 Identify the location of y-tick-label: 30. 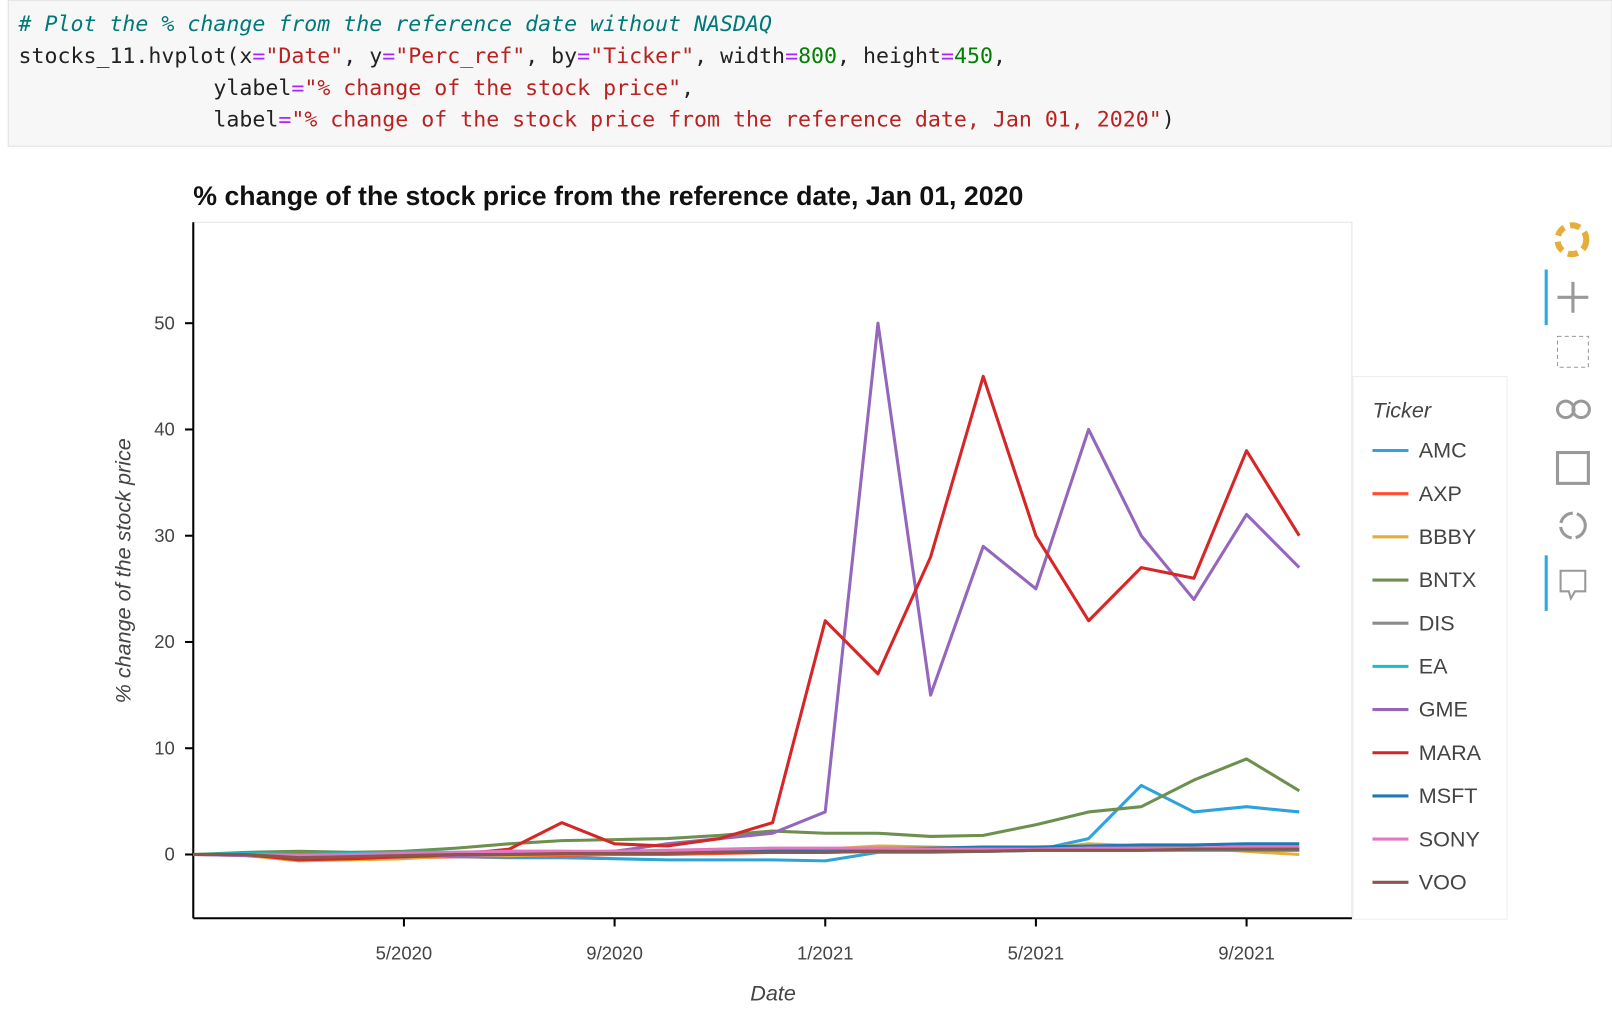
(164, 535).